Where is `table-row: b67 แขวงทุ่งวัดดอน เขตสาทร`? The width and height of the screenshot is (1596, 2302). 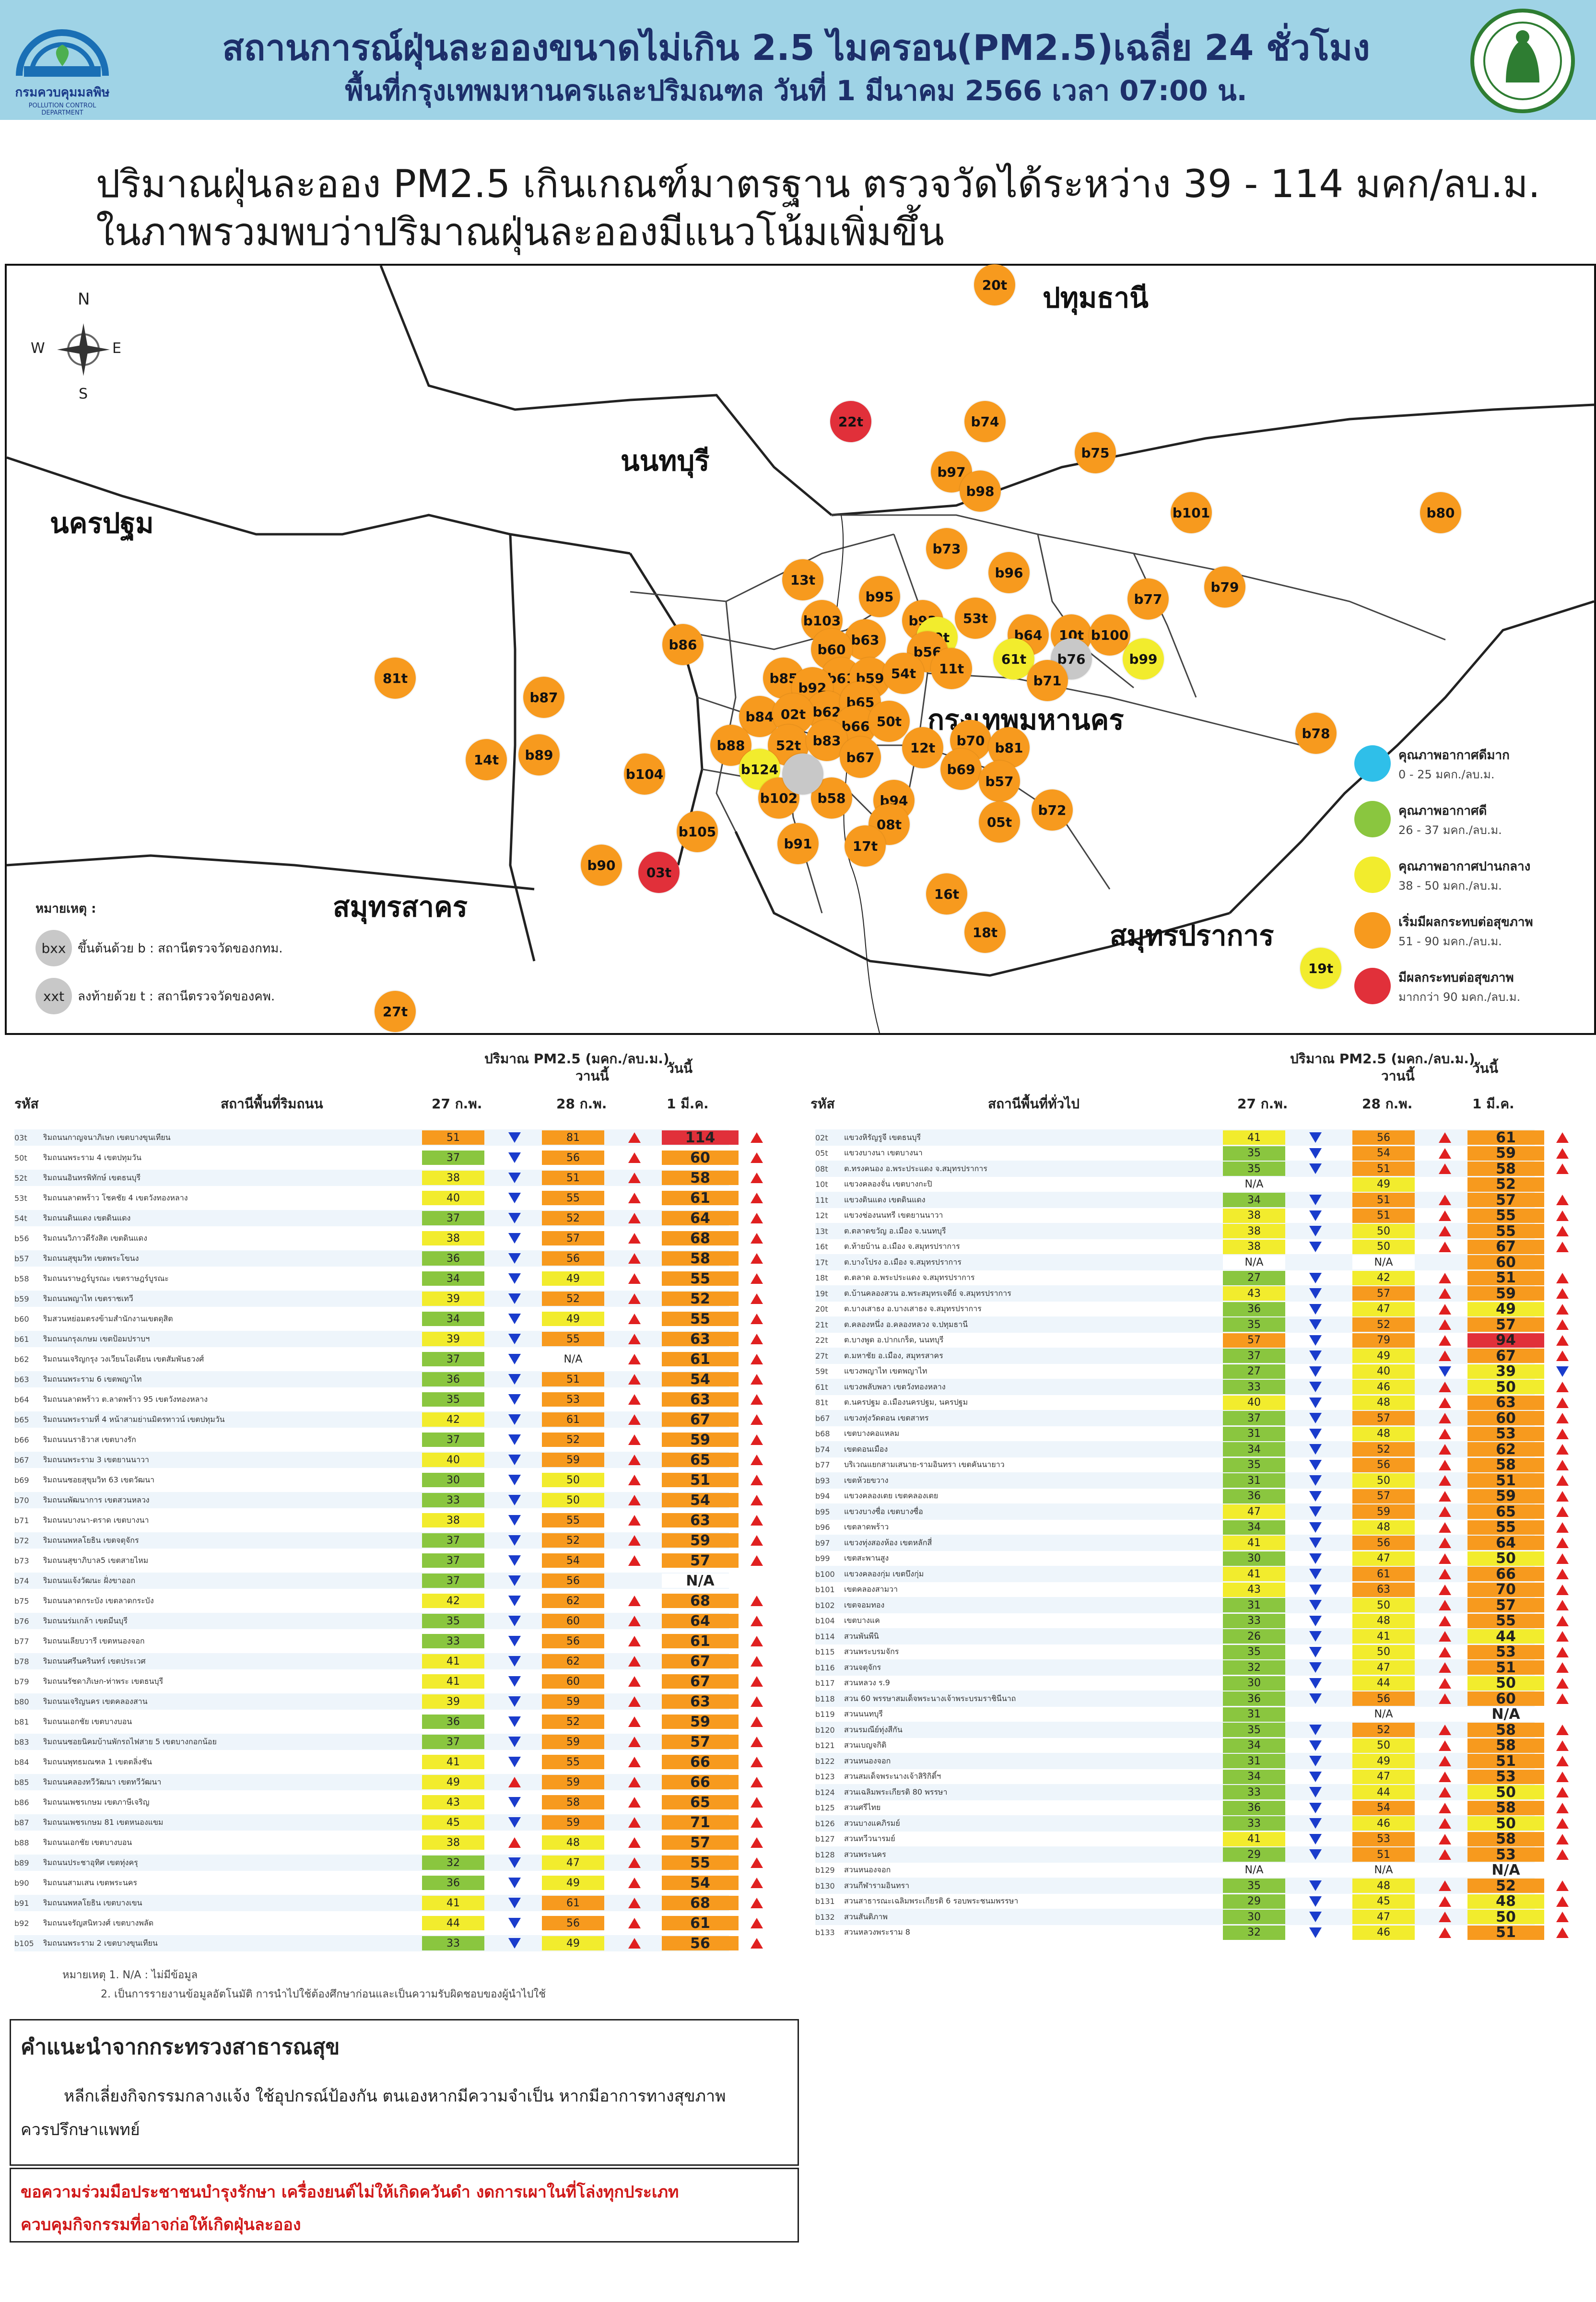
table-row: b67 แขวงทุ่งวัดดอน เขตสาทร is located at coordinates (1175, 1418).